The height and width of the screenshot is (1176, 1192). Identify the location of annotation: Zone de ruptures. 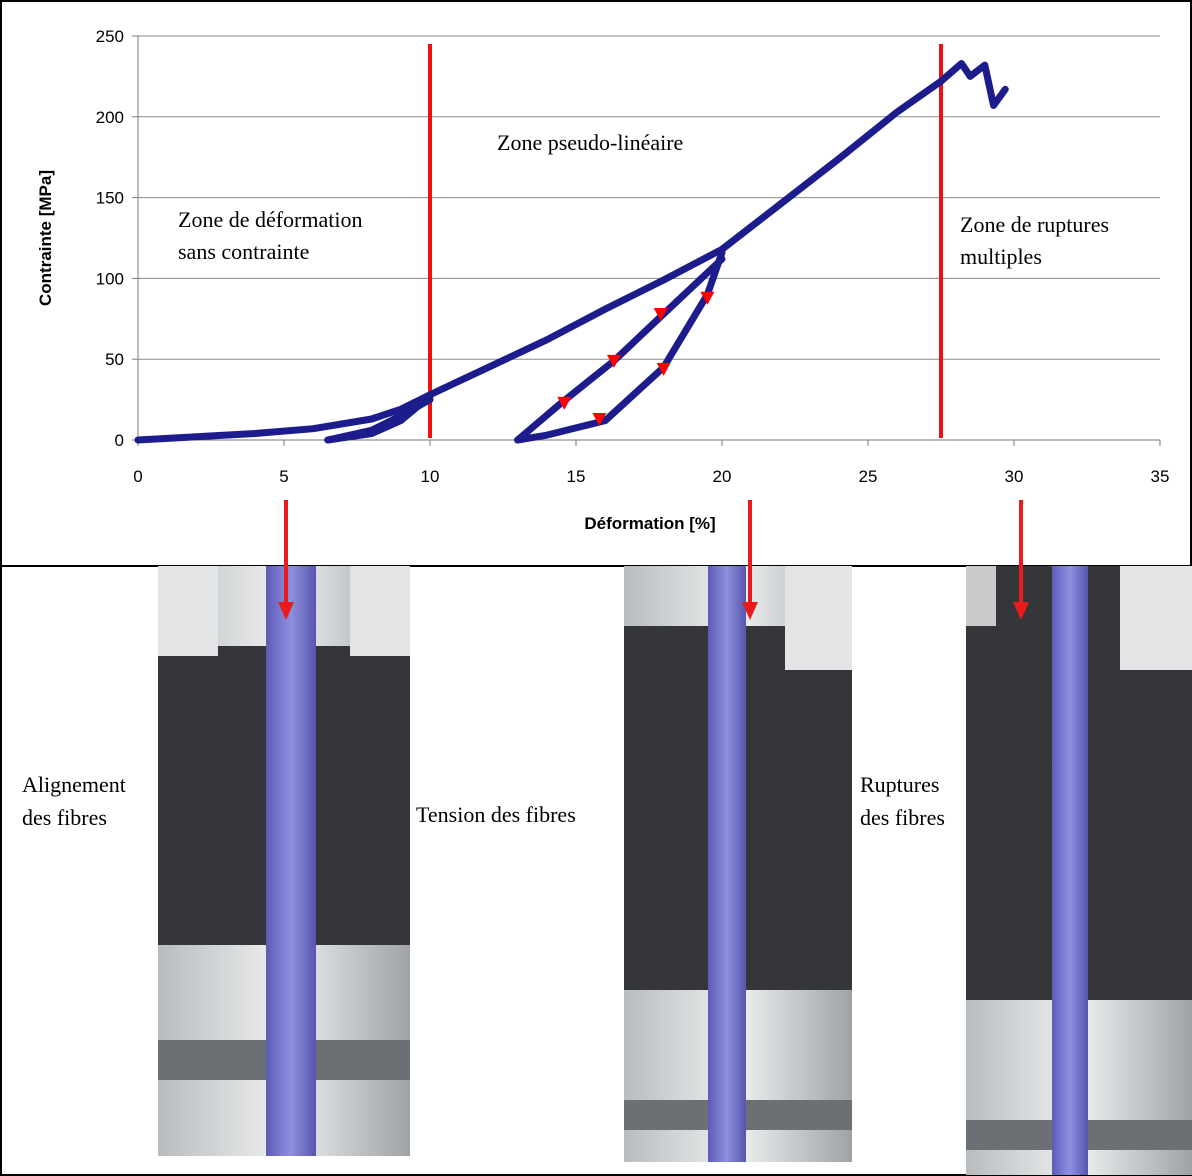
(1034, 224).